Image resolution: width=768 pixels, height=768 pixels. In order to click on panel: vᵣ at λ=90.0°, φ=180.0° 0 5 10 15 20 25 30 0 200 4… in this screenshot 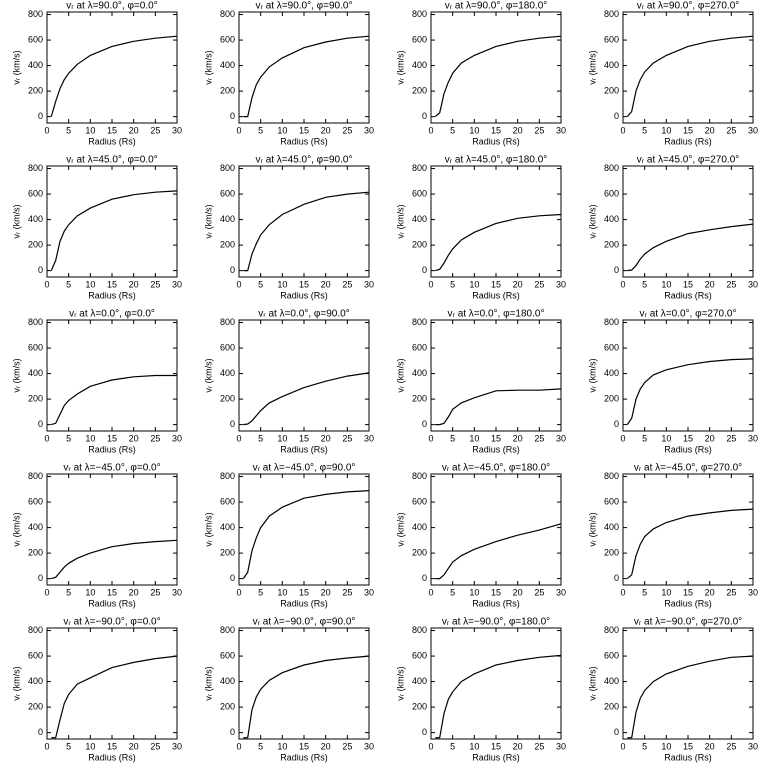, I will do `click(480, 74)`.